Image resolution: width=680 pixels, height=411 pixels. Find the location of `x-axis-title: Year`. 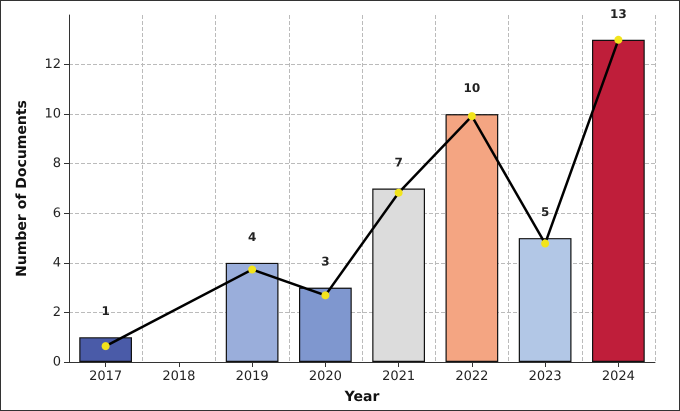

x-axis-title: Year is located at coordinates (362, 397).